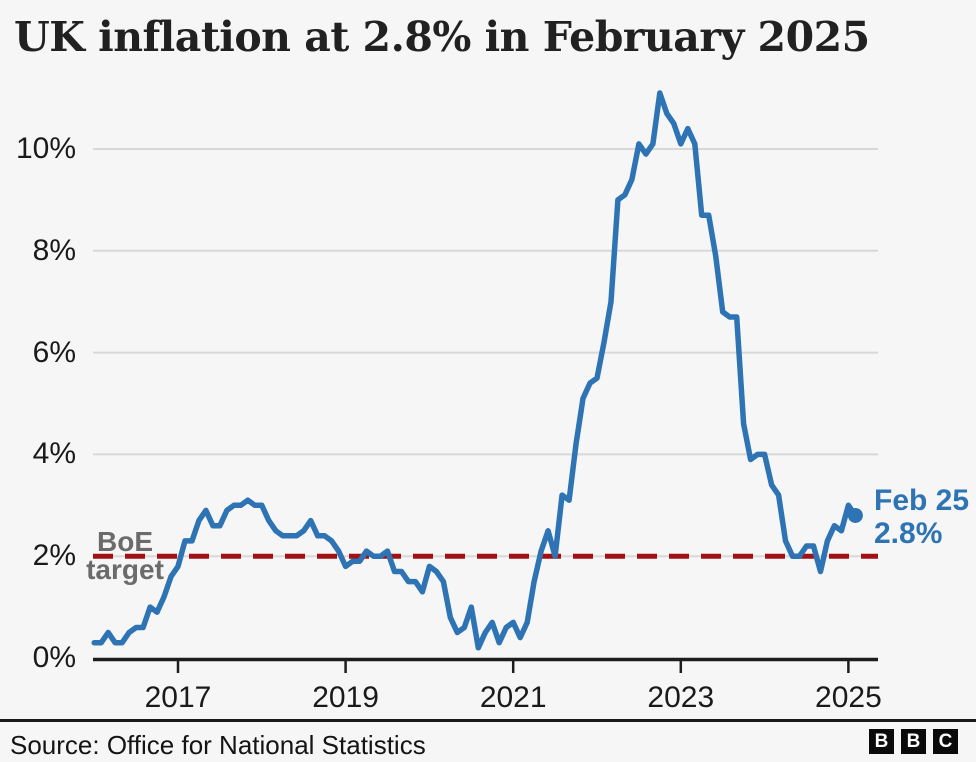  I want to click on boe-target-label: BoE target, so click(125, 556).